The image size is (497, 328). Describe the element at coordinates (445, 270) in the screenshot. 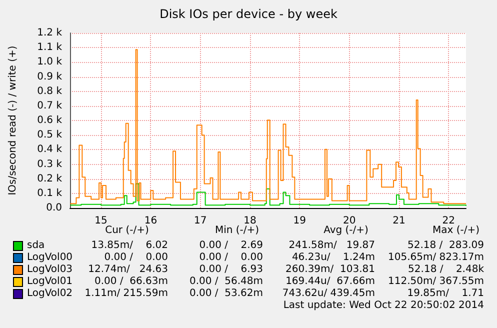

I see `text: 52.18 / 2.48k` at that location.